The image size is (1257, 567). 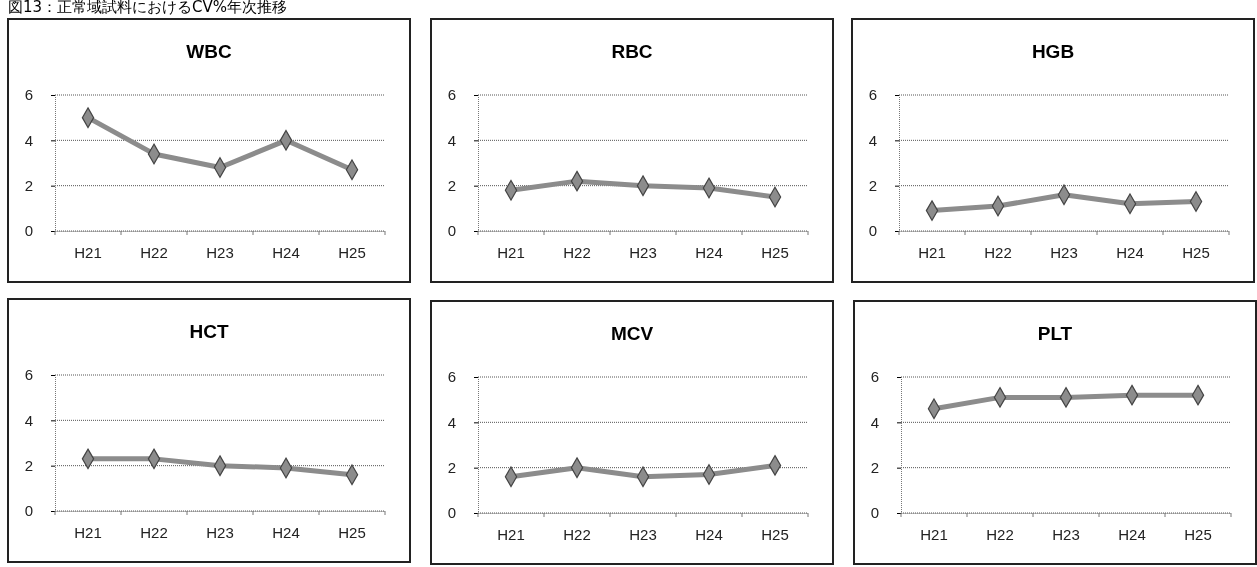 I want to click on caption: 図13：正常域試料におけるCV%年次推移, so click(x=148, y=8).